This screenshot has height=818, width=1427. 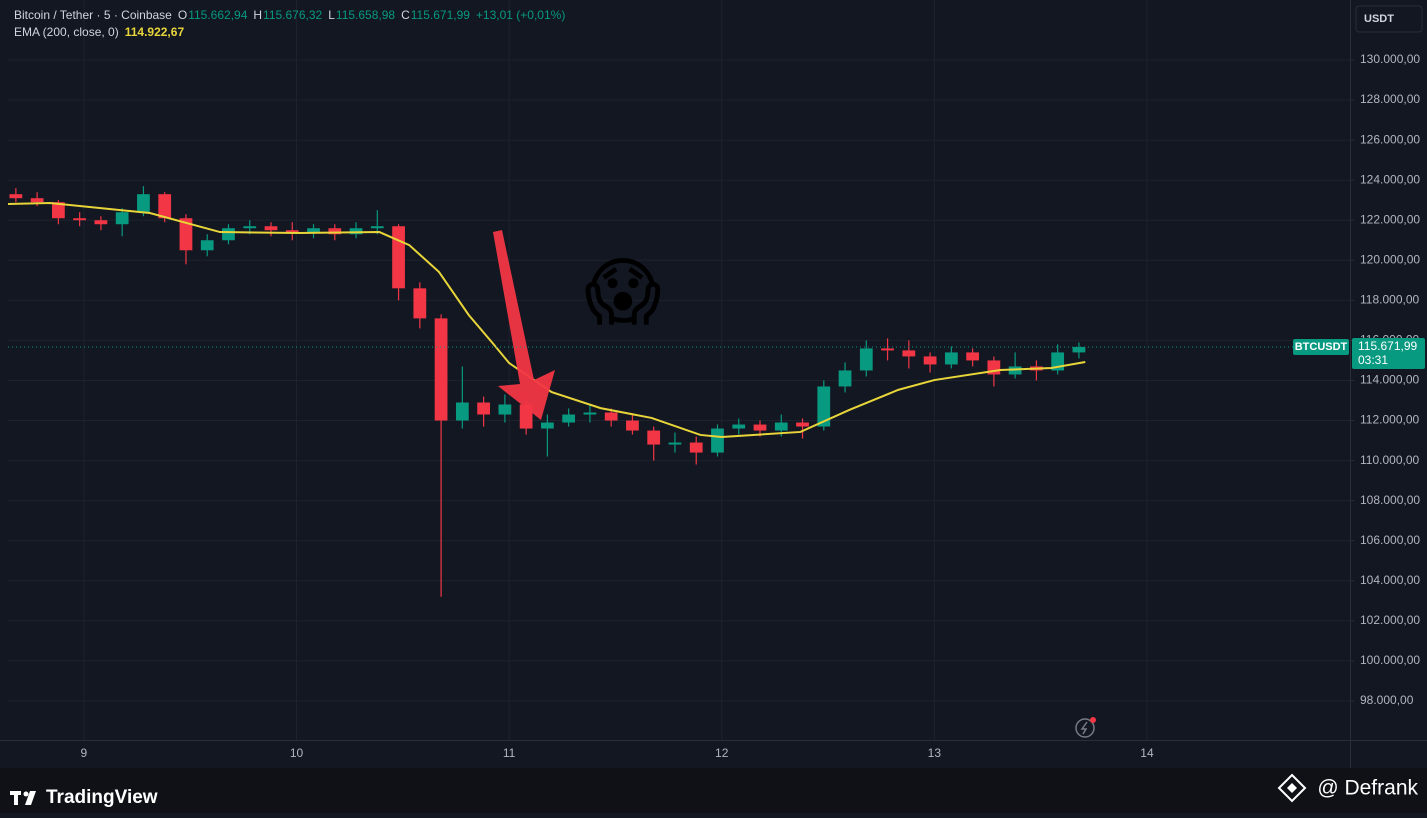 What do you see at coordinates (1373, 360) in the screenshot?
I see `countdown: 03:31` at bounding box center [1373, 360].